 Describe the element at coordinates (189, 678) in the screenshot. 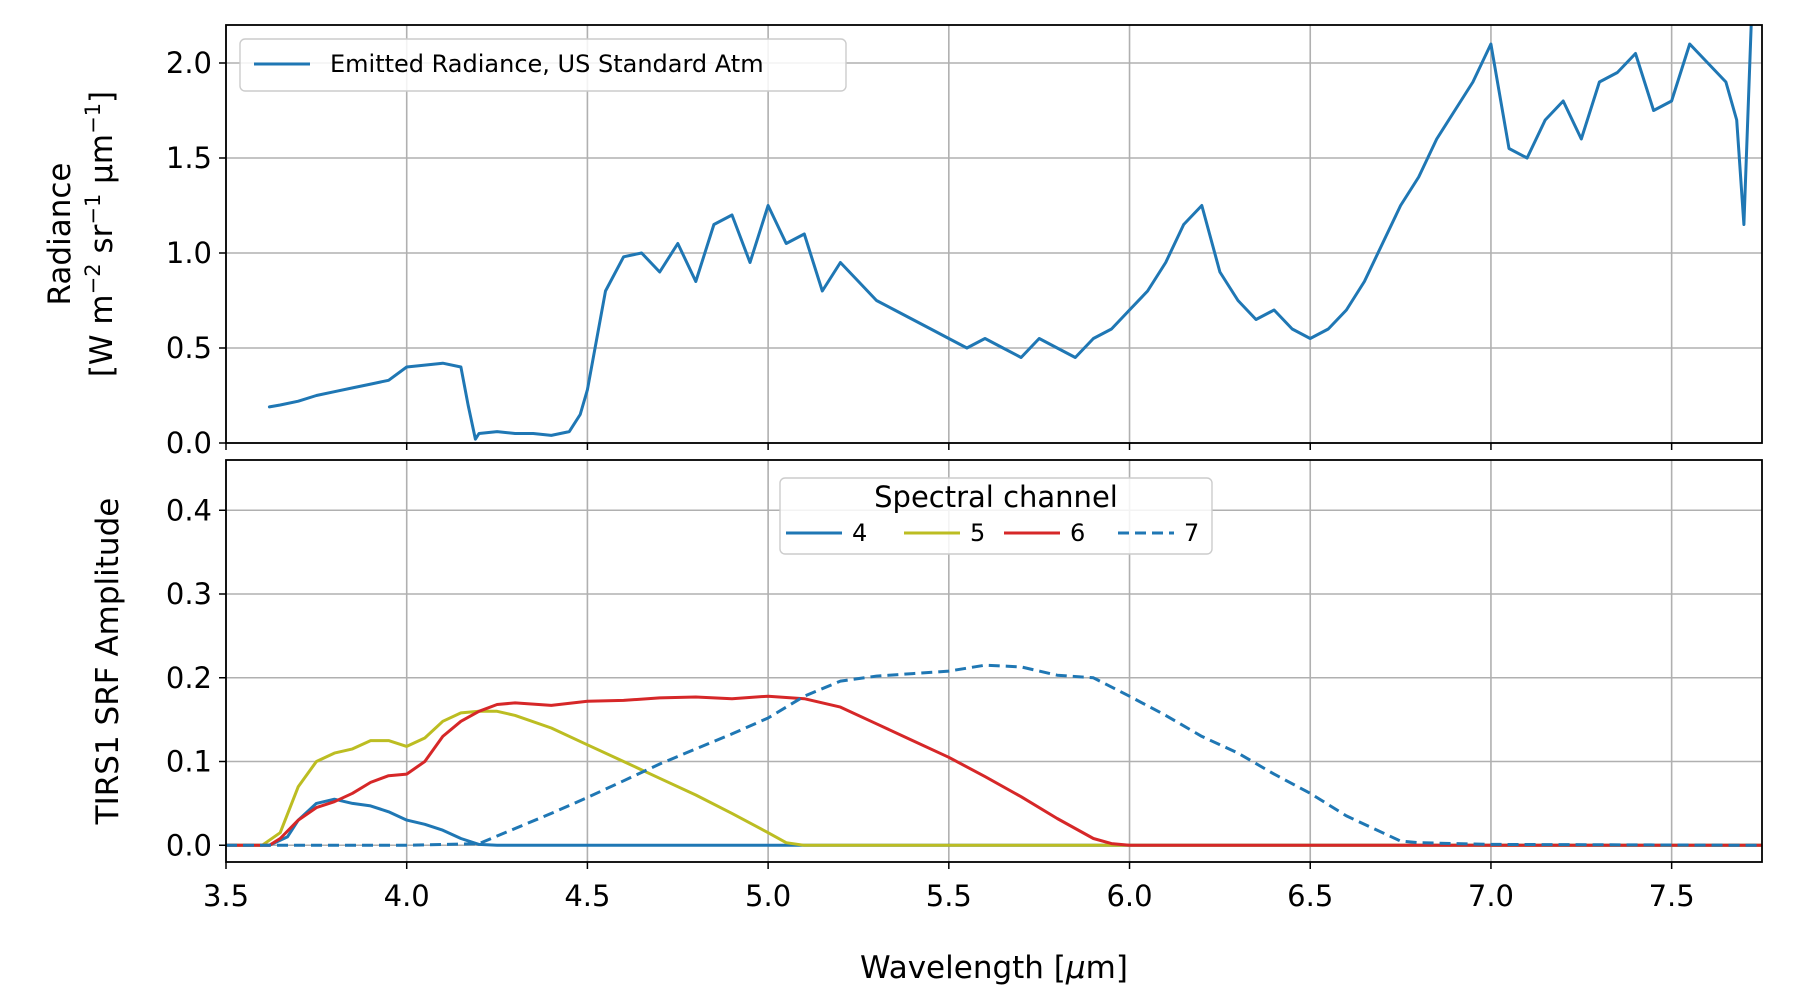

I see `y-tick-label: 0.2` at that location.